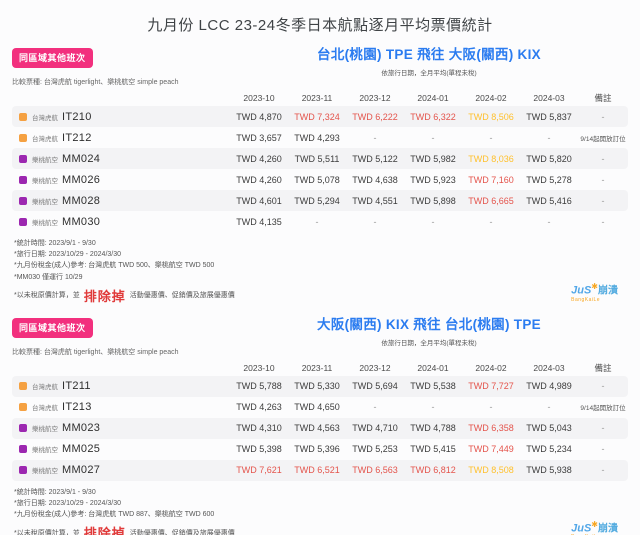  What do you see at coordinates (320, 407) in the screenshot?
I see `fare-row: 台灣虎航 IT213 TWD 4,263 TWD 4,650 - - - - 9/14起開放訂位` at bounding box center [320, 407].